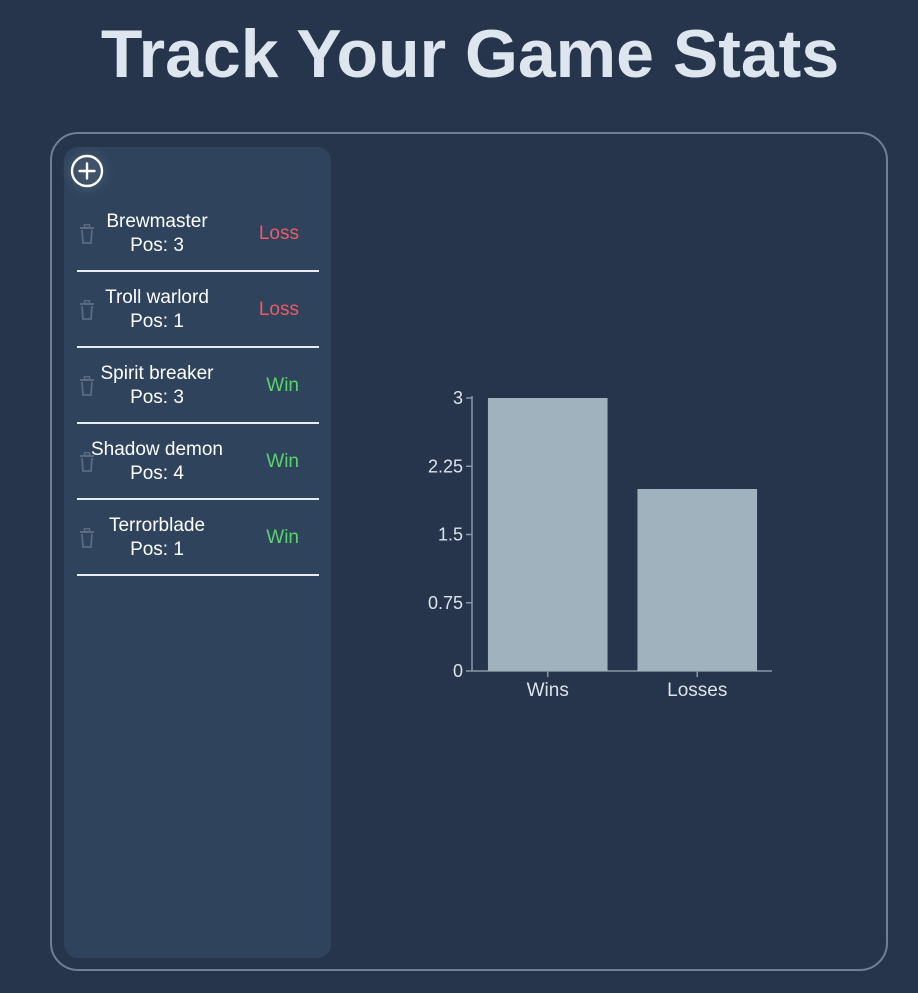 The height and width of the screenshot is (993, 918). What do you see at coordinates (458, 671) in the screenshot?
I see `y-tick-label: 0` at bounding box center [458, 671].